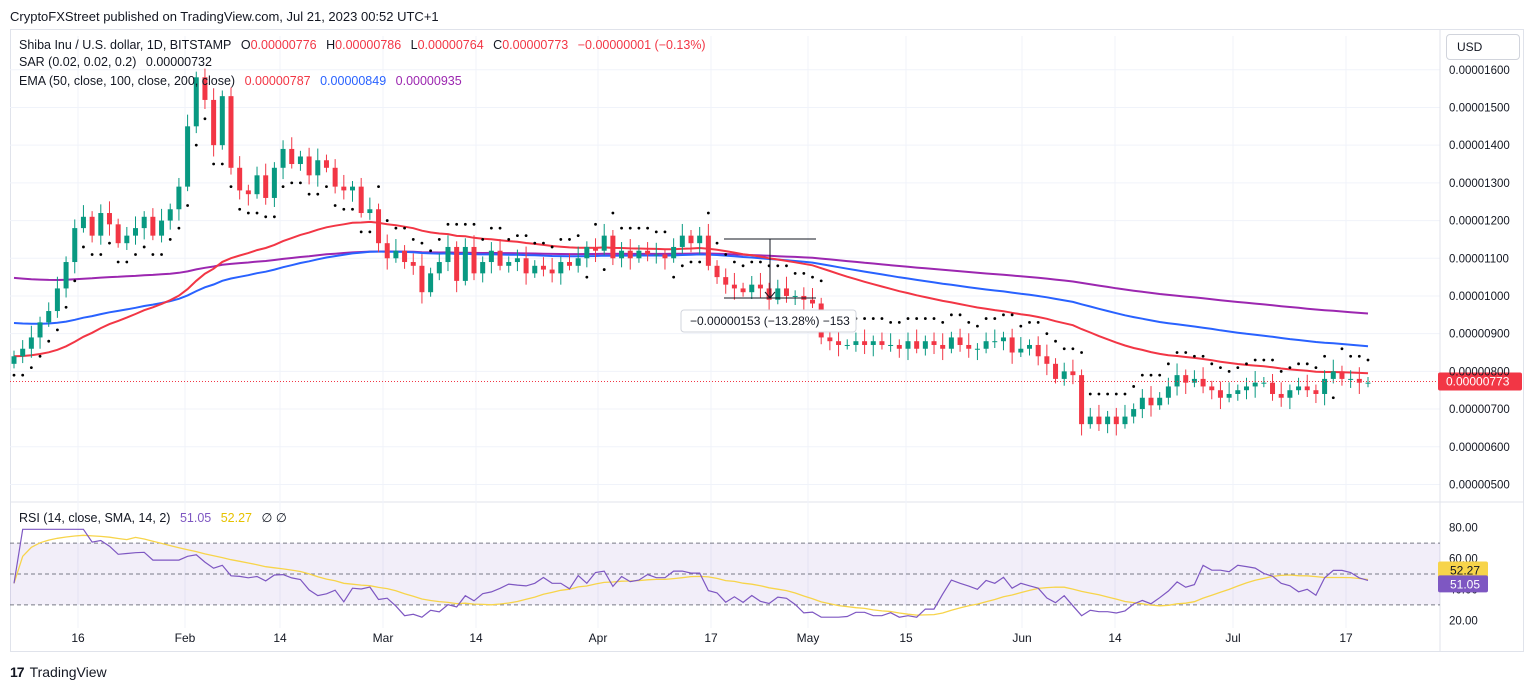 This screenshot has width=1536, height=691. Describe the element at coordinates (58, 672) in the screenshot. I see `tradingview-brand: 17 TradingView` at that location.